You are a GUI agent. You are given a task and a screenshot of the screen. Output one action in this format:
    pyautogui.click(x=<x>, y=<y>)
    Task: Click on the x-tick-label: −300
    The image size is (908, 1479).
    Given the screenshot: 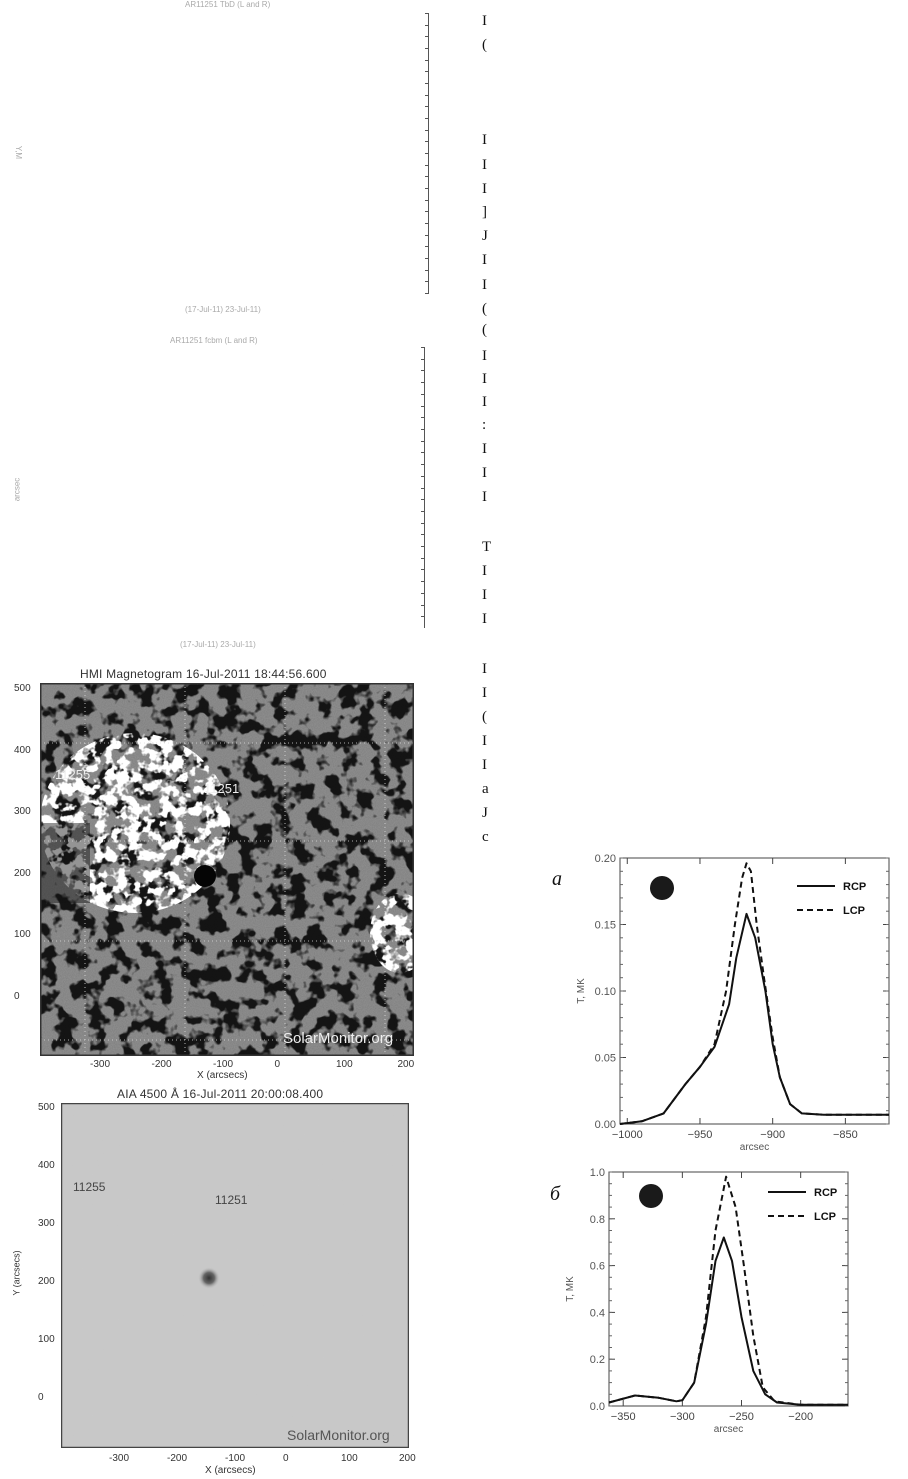 What is the action you would take?
    pyautogui.click(x=682, y=1417)
    